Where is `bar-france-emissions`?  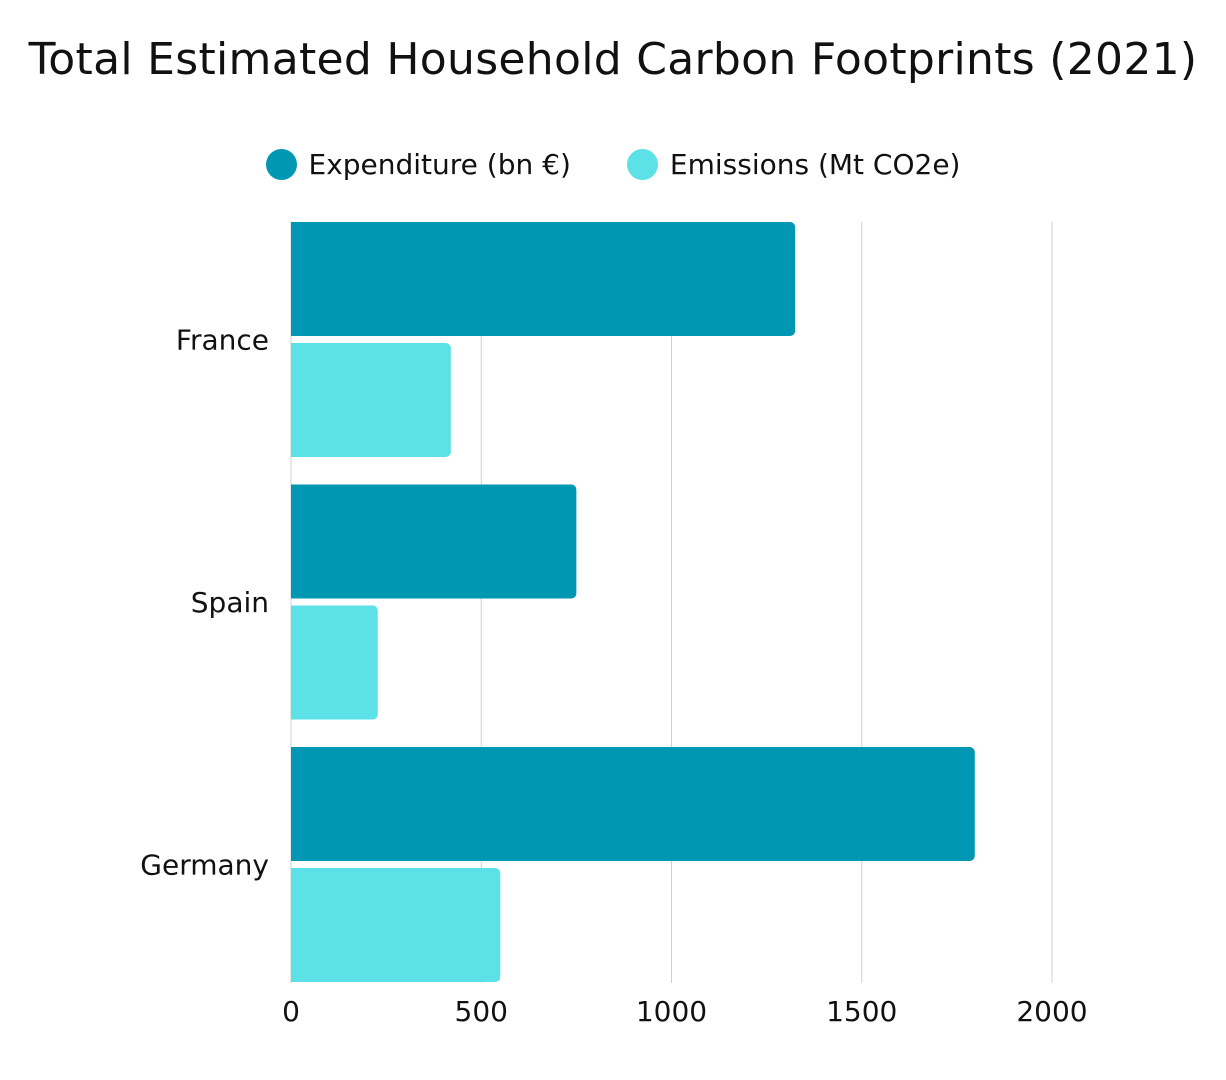 bar-france-emissions is located at coordinates (371, 400).